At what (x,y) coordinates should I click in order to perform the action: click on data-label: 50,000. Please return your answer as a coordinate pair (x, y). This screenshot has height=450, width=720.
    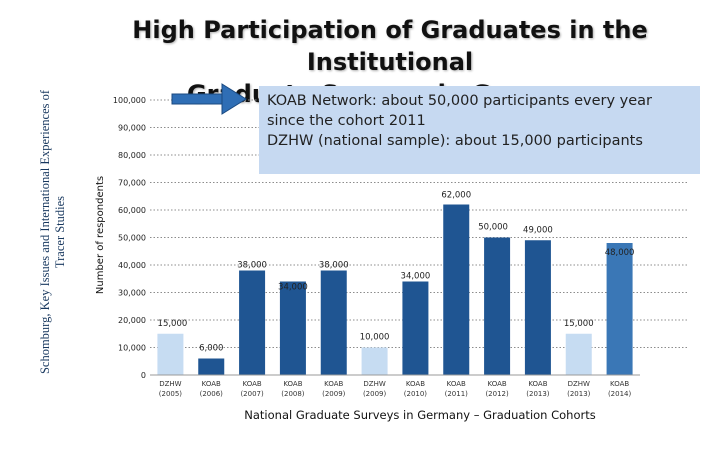
    Looking at the image, I should click on (493, 228).